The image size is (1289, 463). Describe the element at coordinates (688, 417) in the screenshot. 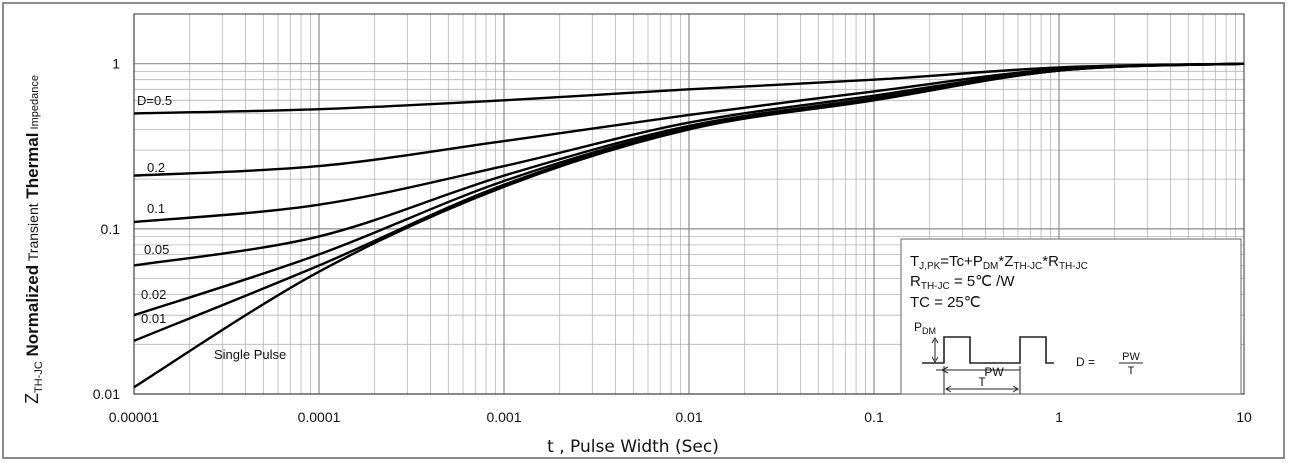

I see `x-tick-label: 0.01` at that location.